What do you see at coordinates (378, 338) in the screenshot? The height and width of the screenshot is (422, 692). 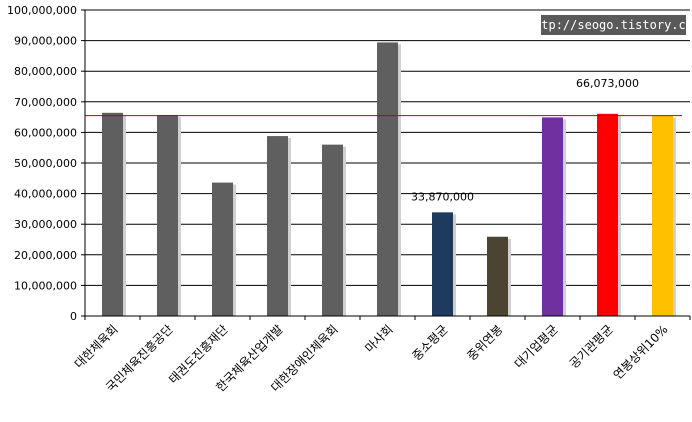 I see `x-category-label: 마사회` at bounding box center [378, 338].